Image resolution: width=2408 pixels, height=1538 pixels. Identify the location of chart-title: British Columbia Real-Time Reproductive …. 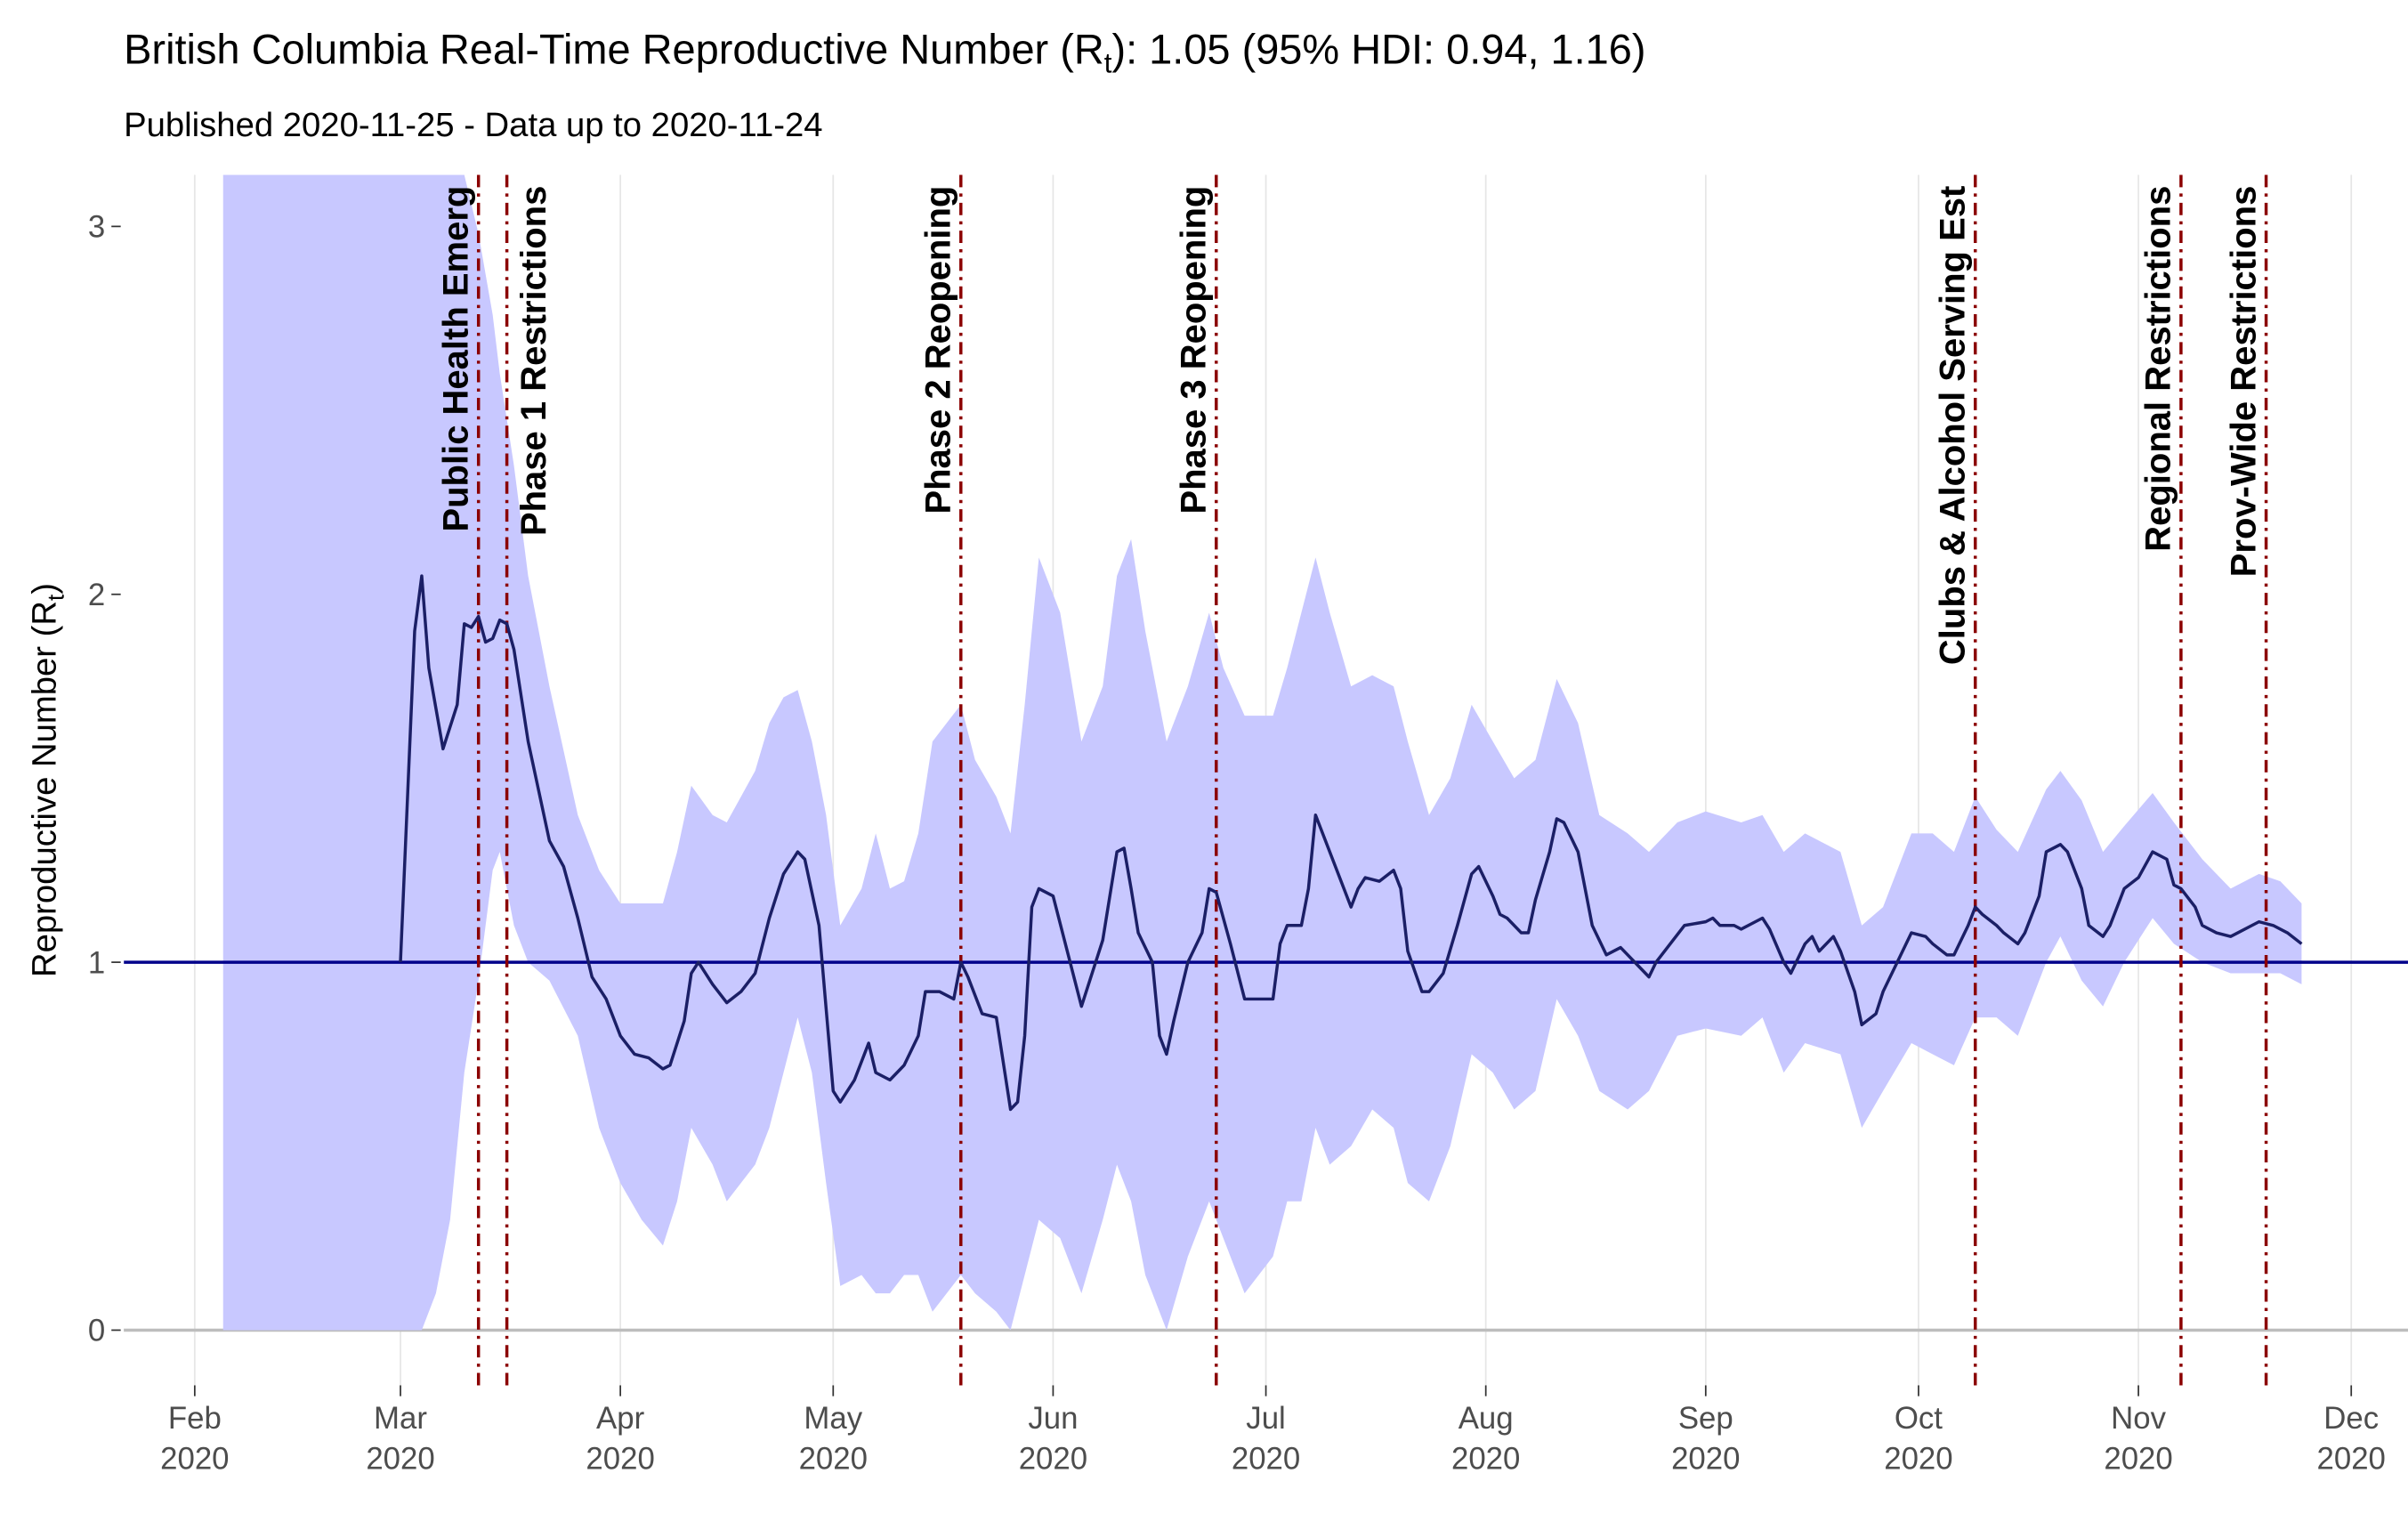
(884, 51).